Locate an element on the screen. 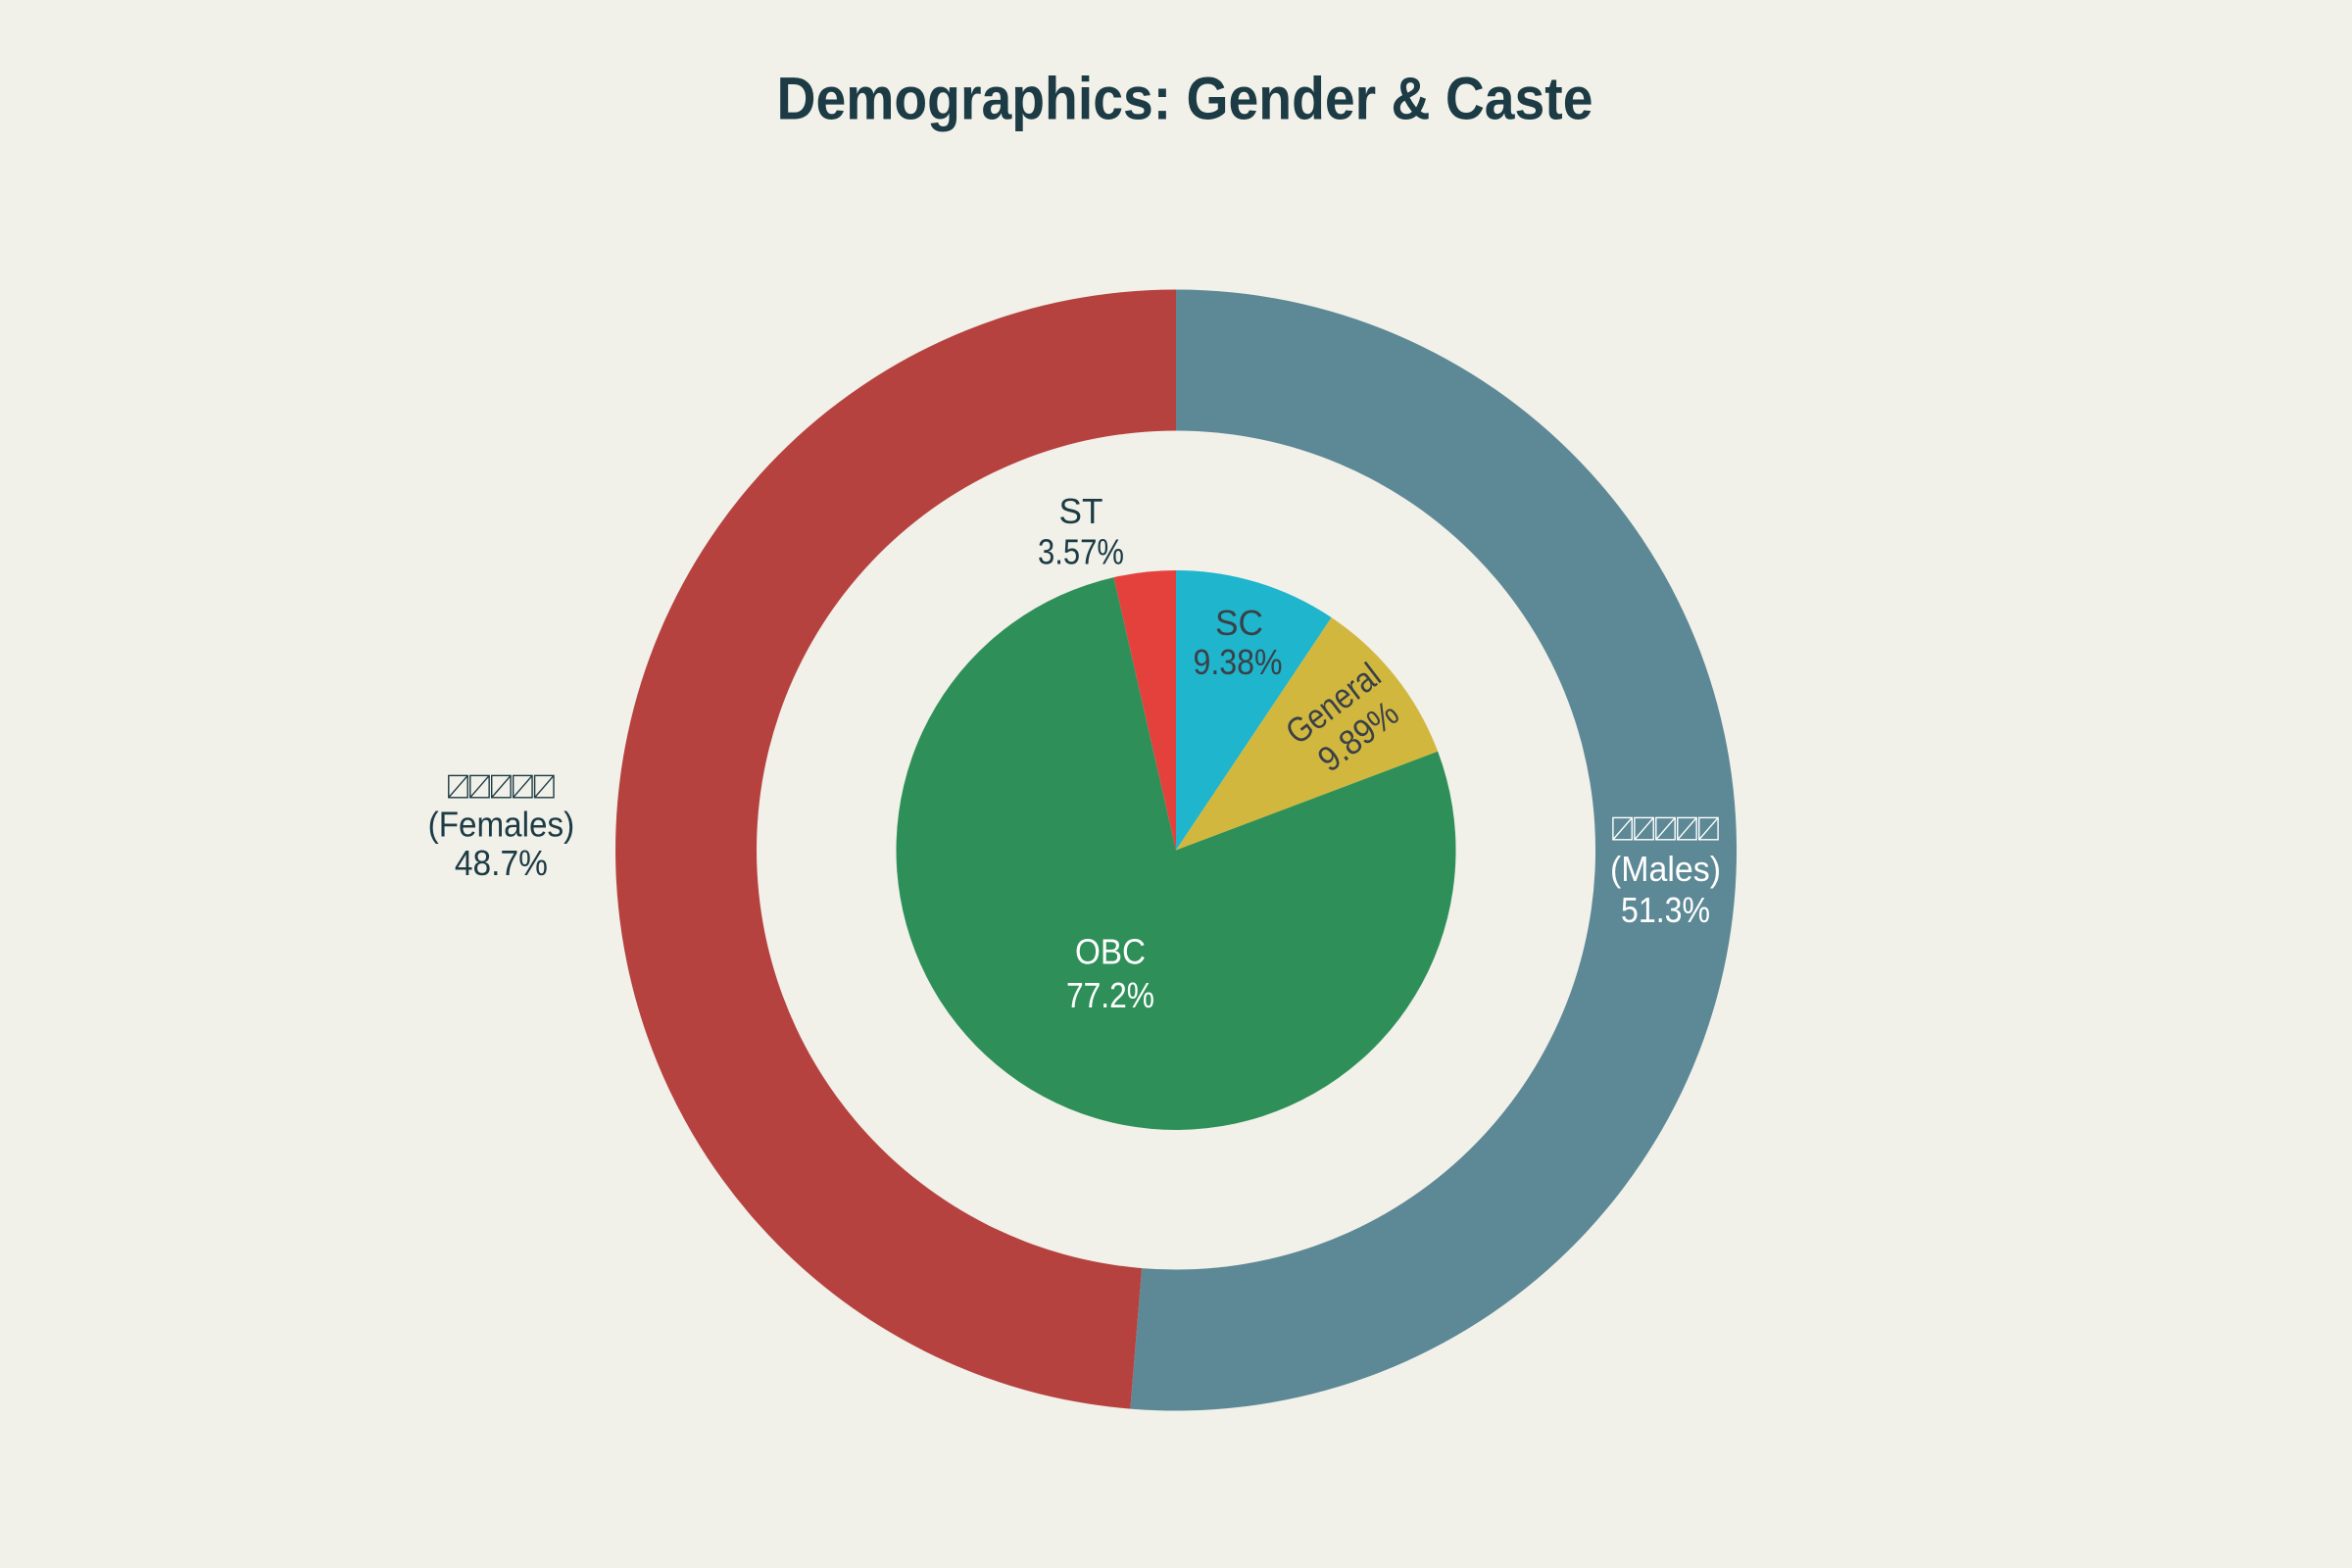 This screenshot has height=1568, width=2352. svg-text: OBC is located at coordinates (1110, 952).